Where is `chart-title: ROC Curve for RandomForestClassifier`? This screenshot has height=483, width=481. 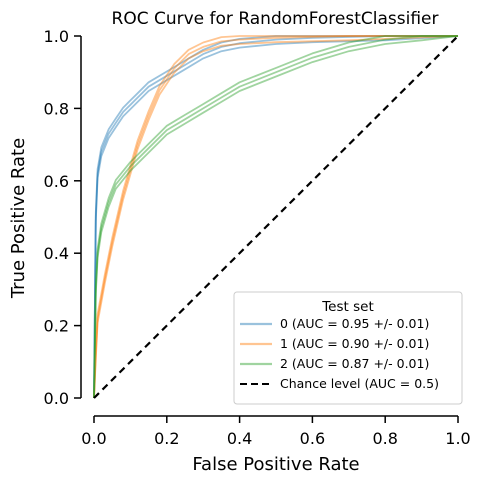
chart-title: ROC Curve for RandomForestClassifier is located at coordinates (275, 19).